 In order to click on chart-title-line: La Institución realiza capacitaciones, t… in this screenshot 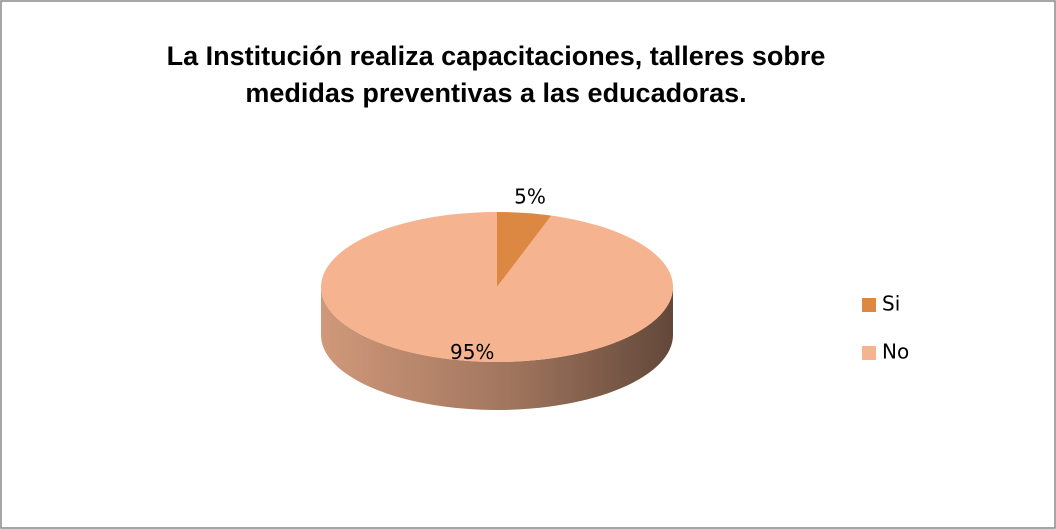, I will do `click(496, 56)`.